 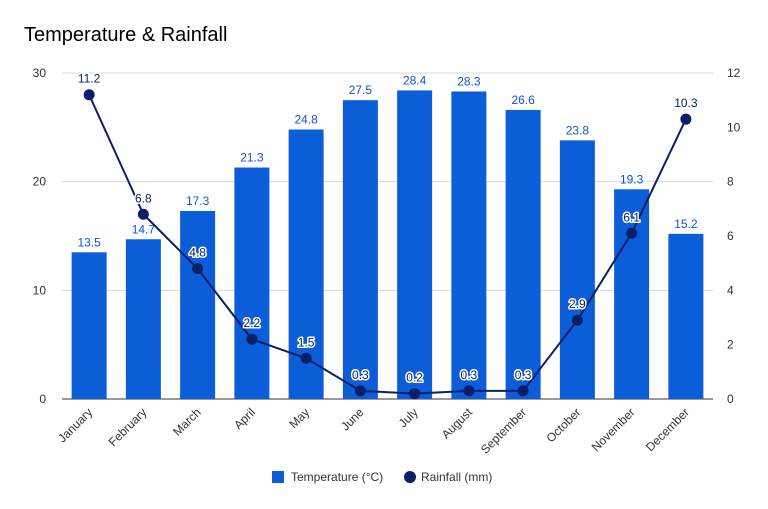 I want to click on y-right-tick-label: 0, so click(x=730, y=399).